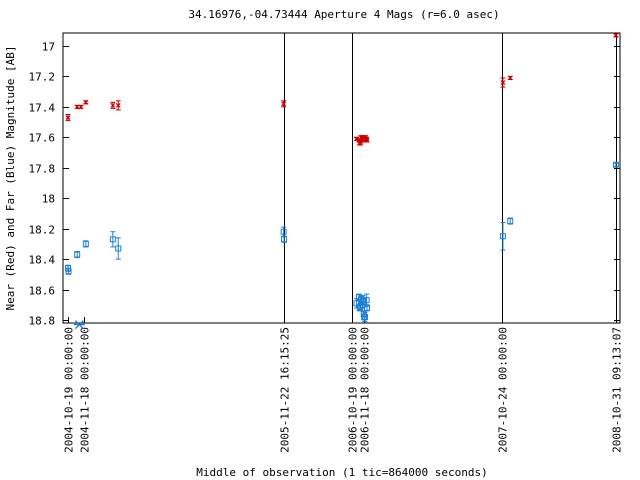 The width and height of the screenshot is (640, 480). Describe the element at coordinates (42, 169) in the screenshot. I see `y-tick-label: 17.8` at that location.